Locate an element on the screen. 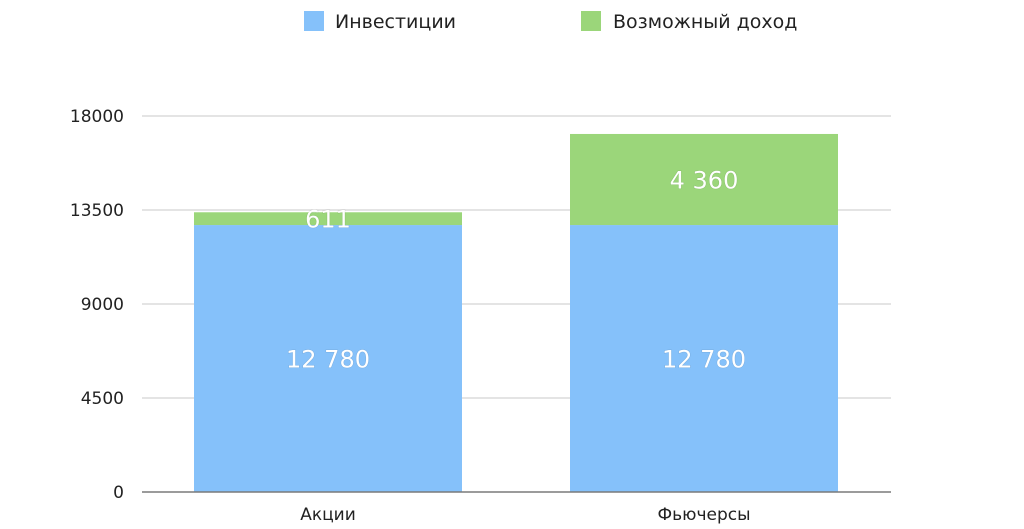  legend: Инвестиции Возможный доход is located at coordinates (550, 22).